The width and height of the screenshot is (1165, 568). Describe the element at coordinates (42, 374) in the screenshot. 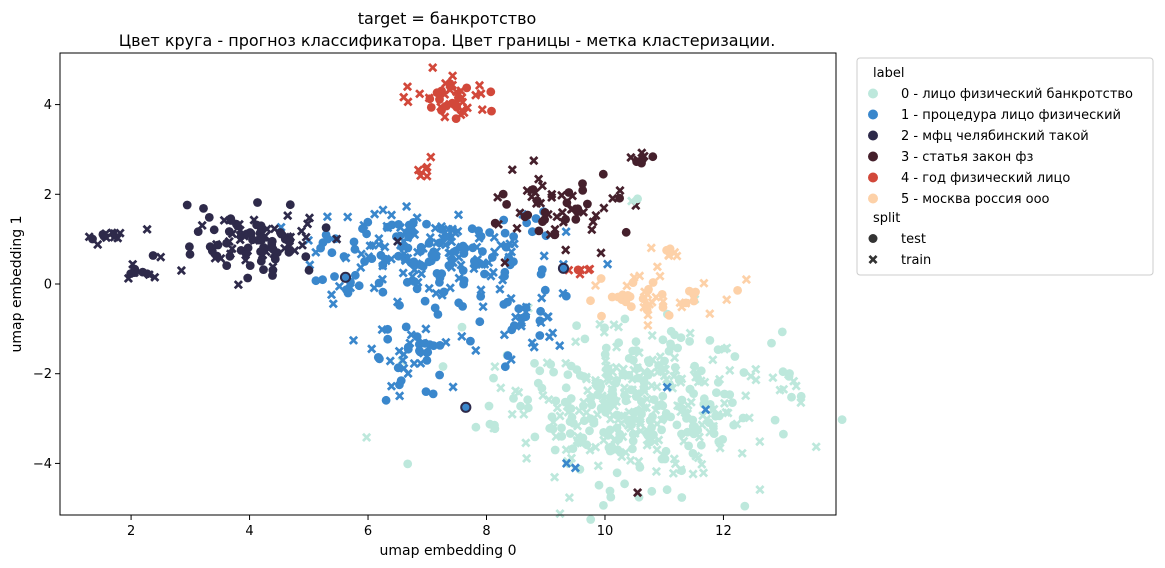

I see `y-tick-label-1: −2` at that location.